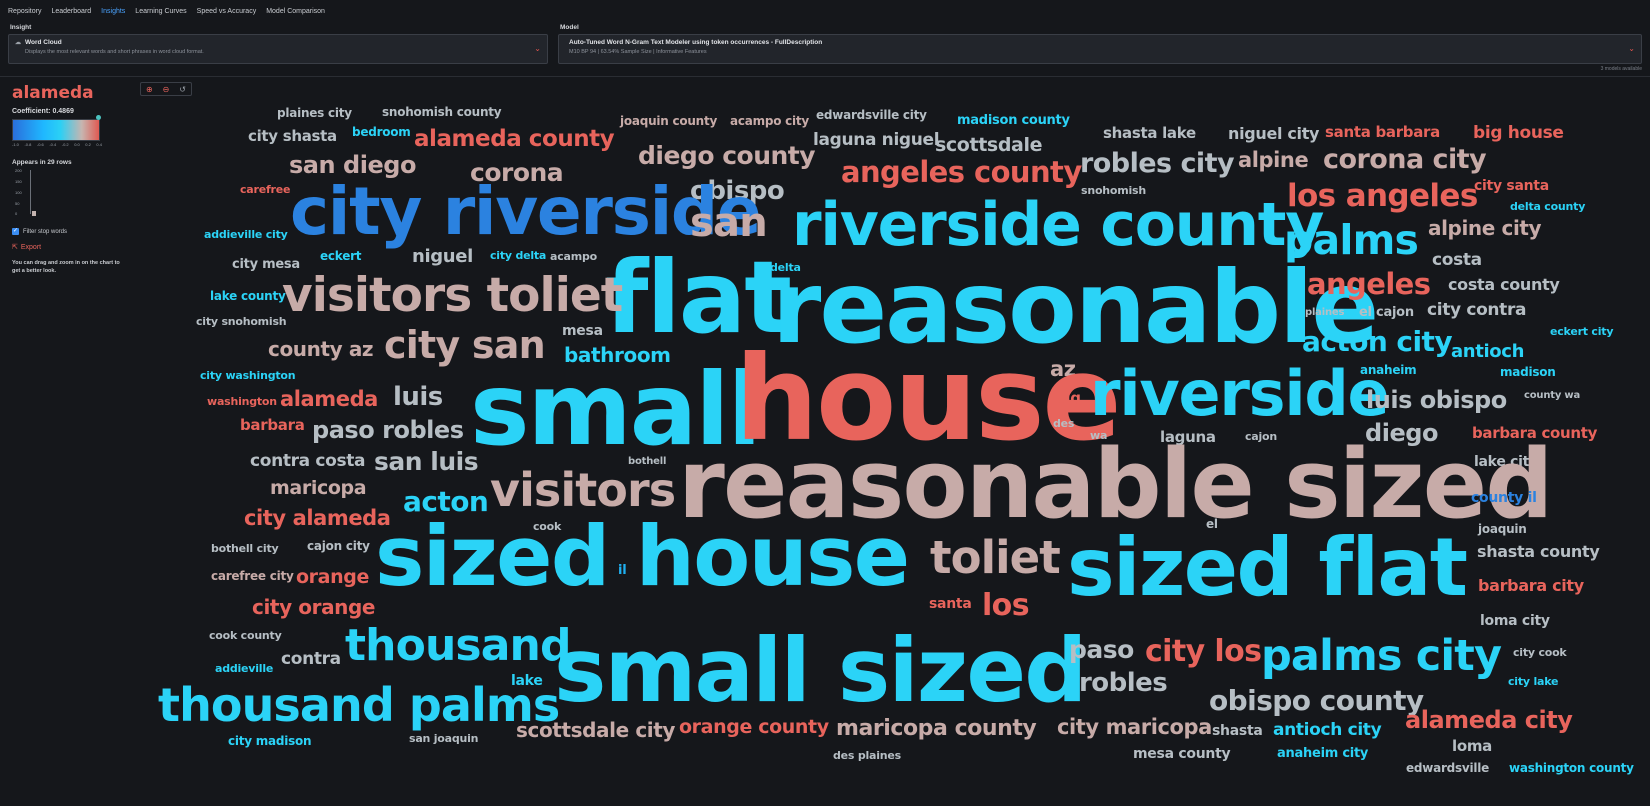  Describe the element at coordinates (871, 115) in the screenshot. I see `cloud-word: edwardsville city` at that location.